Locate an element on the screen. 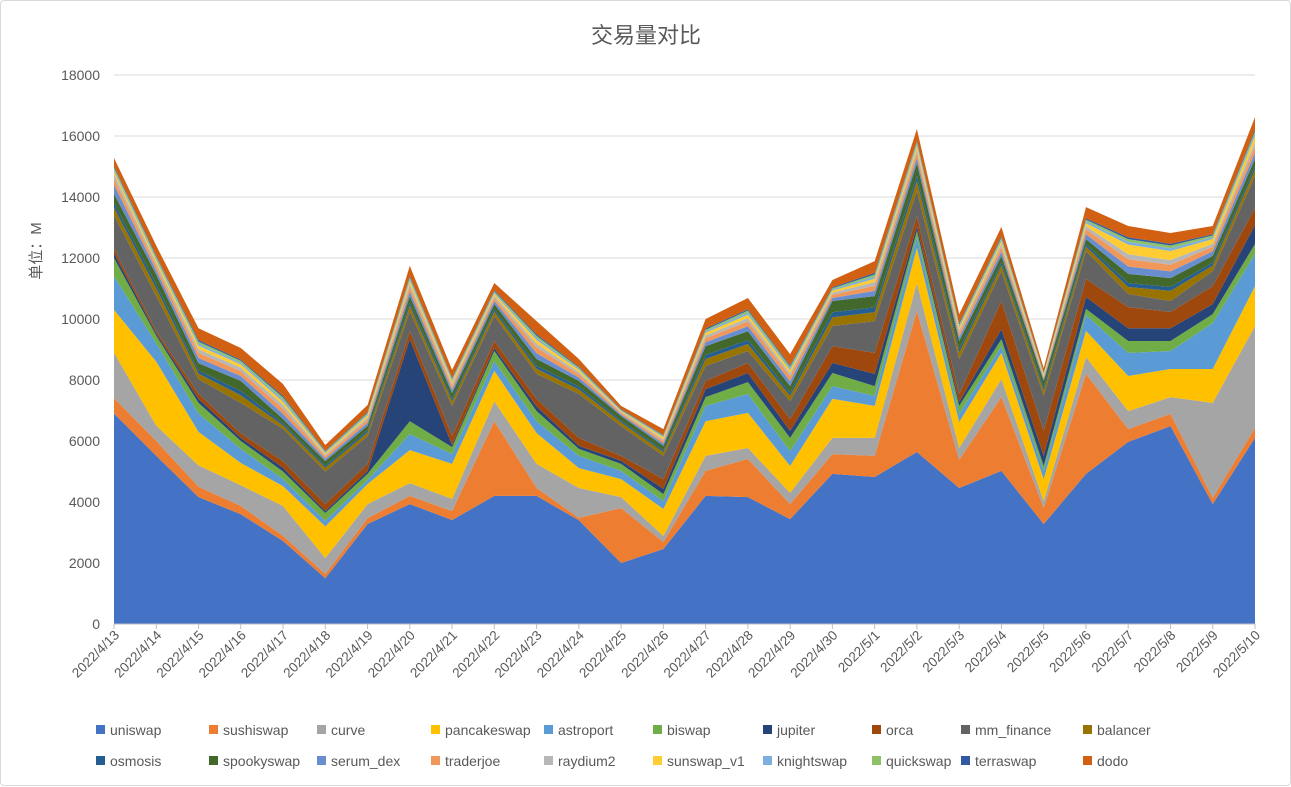  legend-label: raydium2 is located at coordinates (587, 761).